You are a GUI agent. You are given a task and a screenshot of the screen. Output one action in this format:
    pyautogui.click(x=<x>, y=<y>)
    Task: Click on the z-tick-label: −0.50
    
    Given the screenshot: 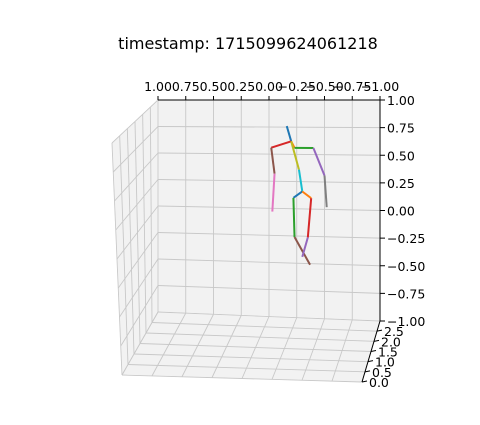 What is the action you would take?
    pyautogui.click(x=406, y=266)
    